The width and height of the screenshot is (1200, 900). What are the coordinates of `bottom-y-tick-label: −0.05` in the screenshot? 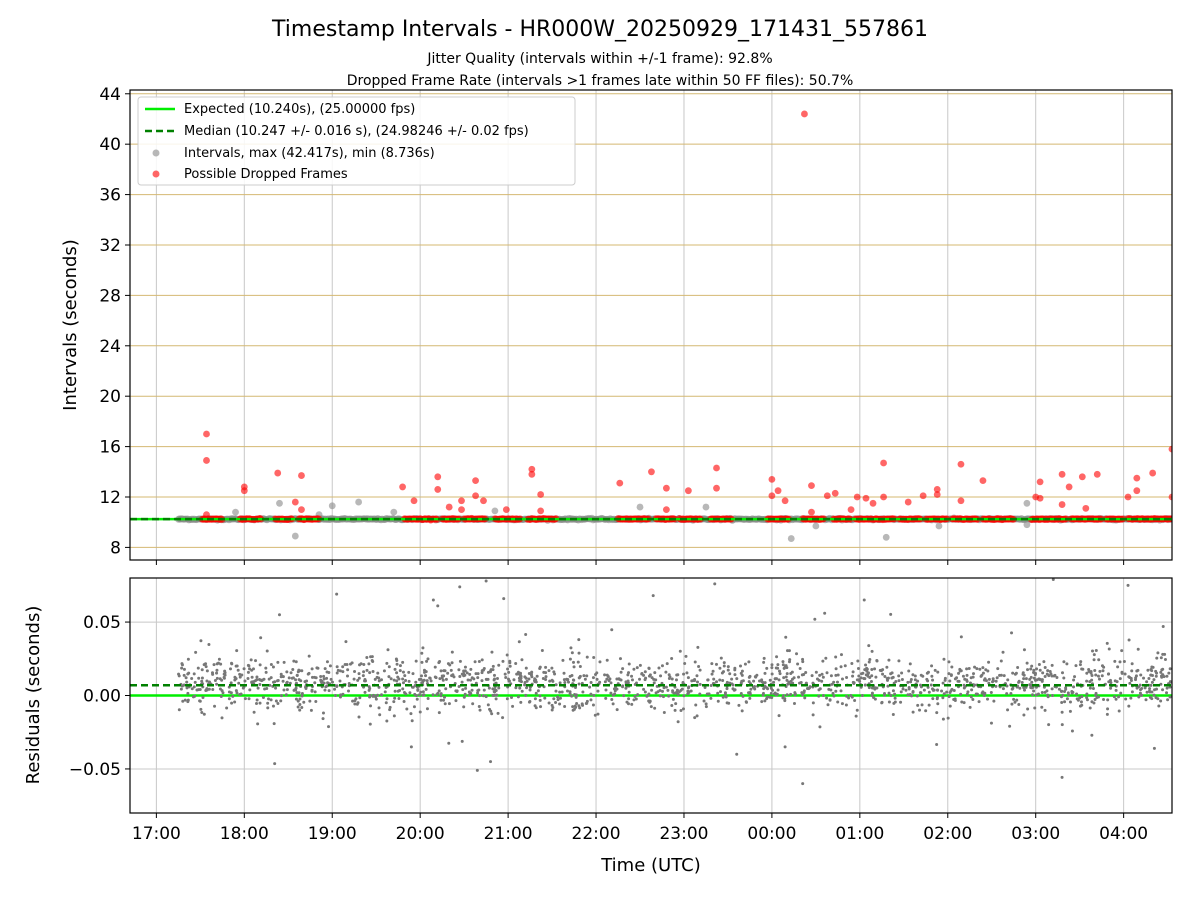 It's located at (95, 770).